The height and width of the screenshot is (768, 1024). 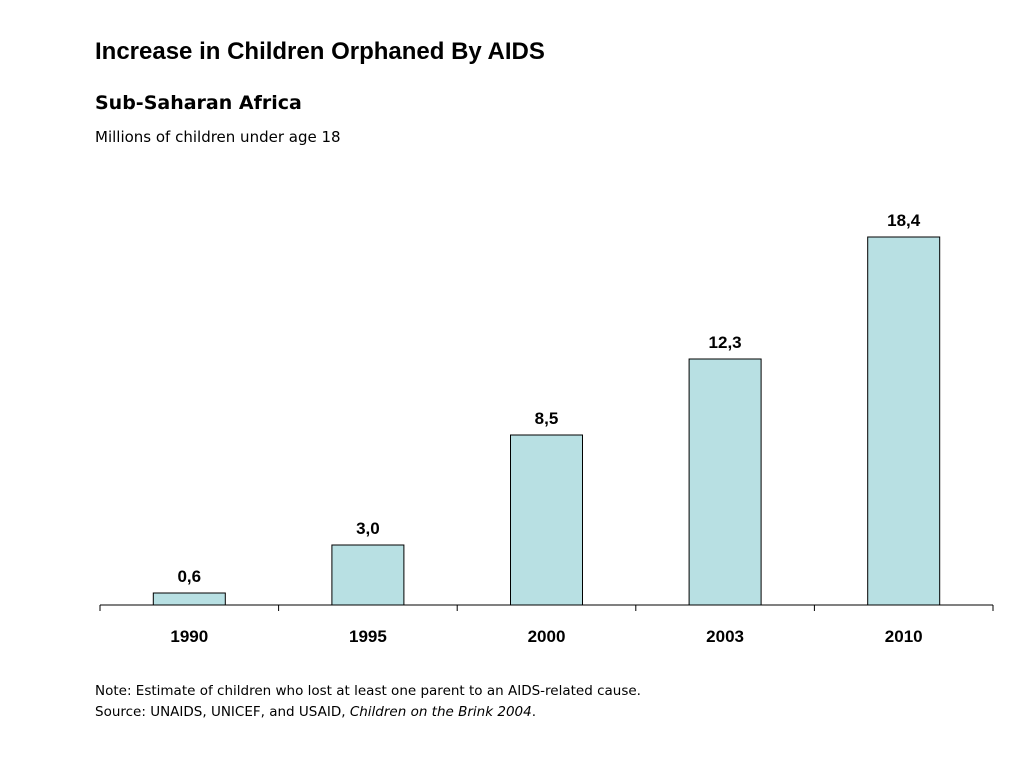 What do you see at coordinates (320, 51) in the screenshot?
I see `chart-title: Increase in Children Orphaned By AIDS` at bounding box center [320, 51].